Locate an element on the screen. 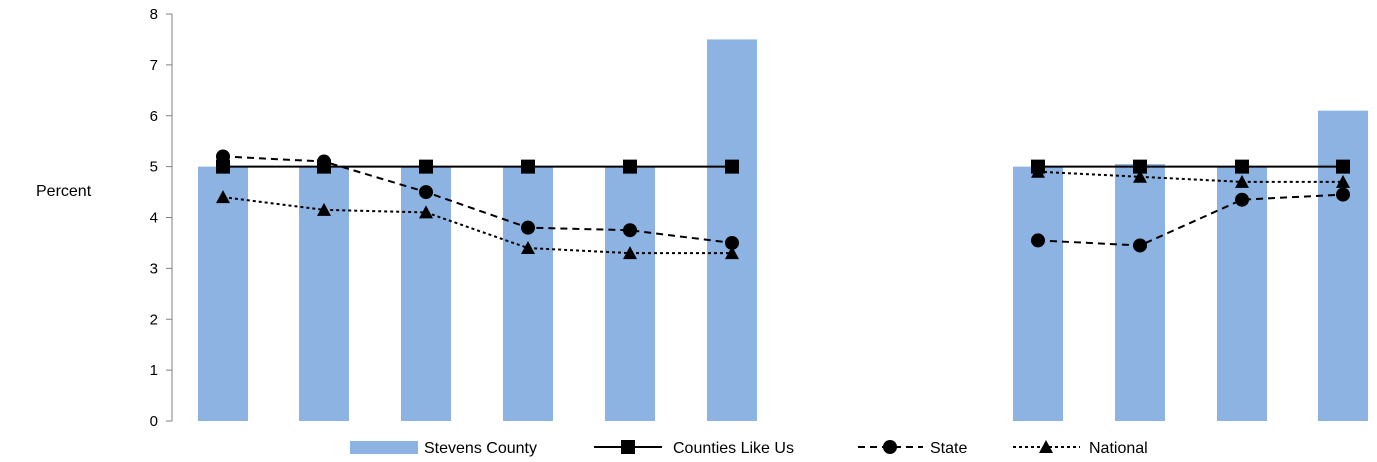  y-tick-label: 3 is located at coordinates (154, 268).